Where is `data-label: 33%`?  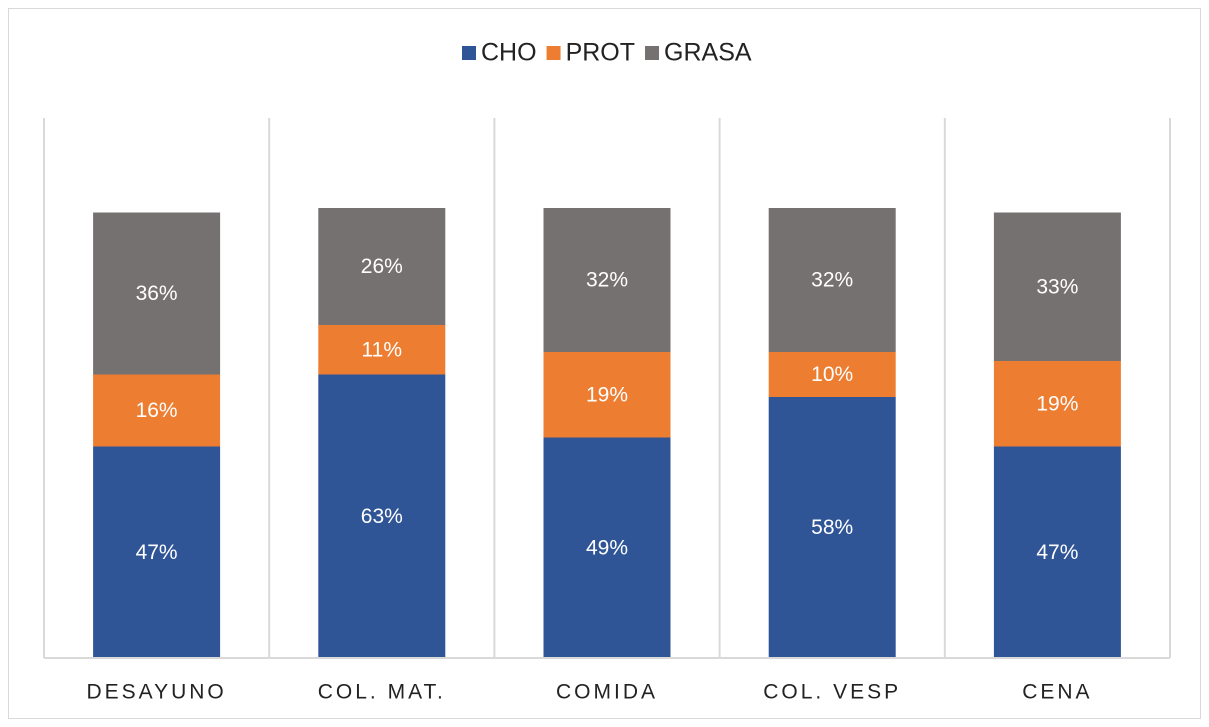
data-label: 33% is located at coordinates (1057, 286).